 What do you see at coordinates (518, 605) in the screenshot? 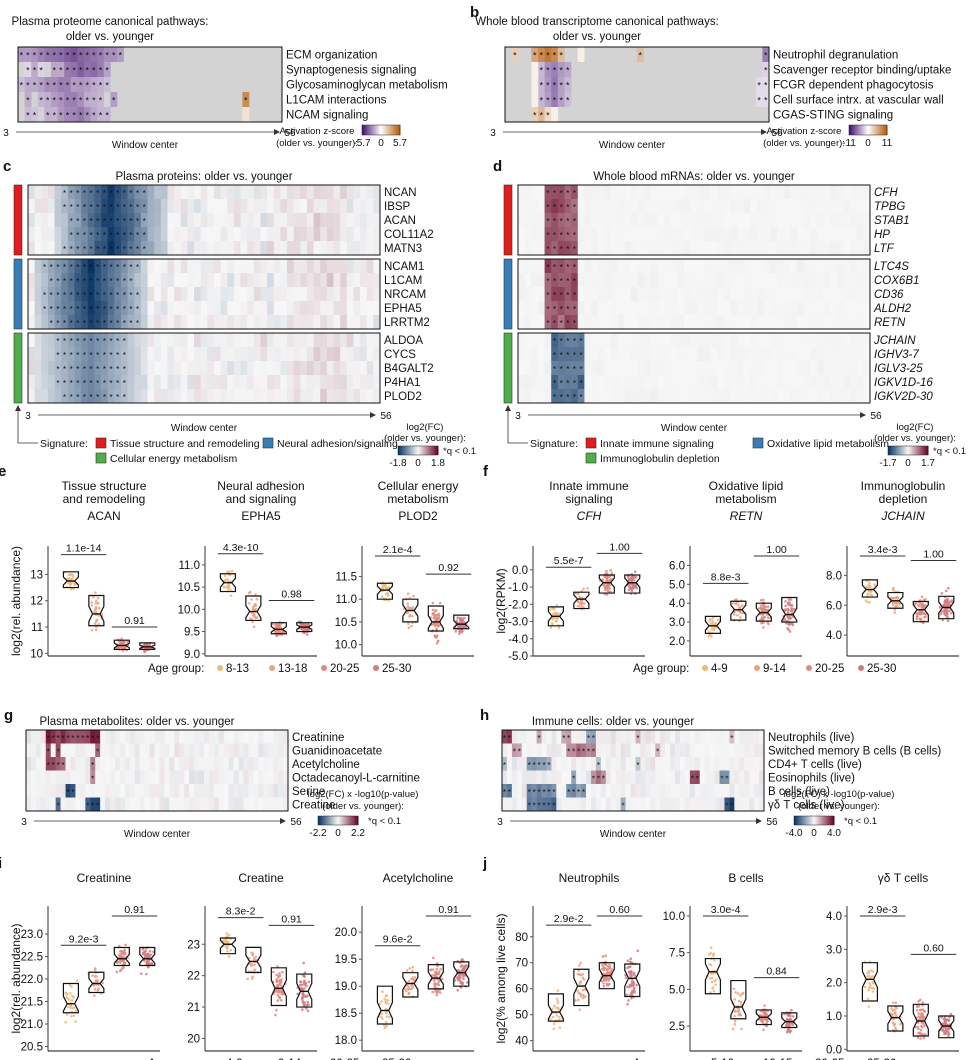
I see `y-tick-label: -2.0` at bounding box center [518, 605].